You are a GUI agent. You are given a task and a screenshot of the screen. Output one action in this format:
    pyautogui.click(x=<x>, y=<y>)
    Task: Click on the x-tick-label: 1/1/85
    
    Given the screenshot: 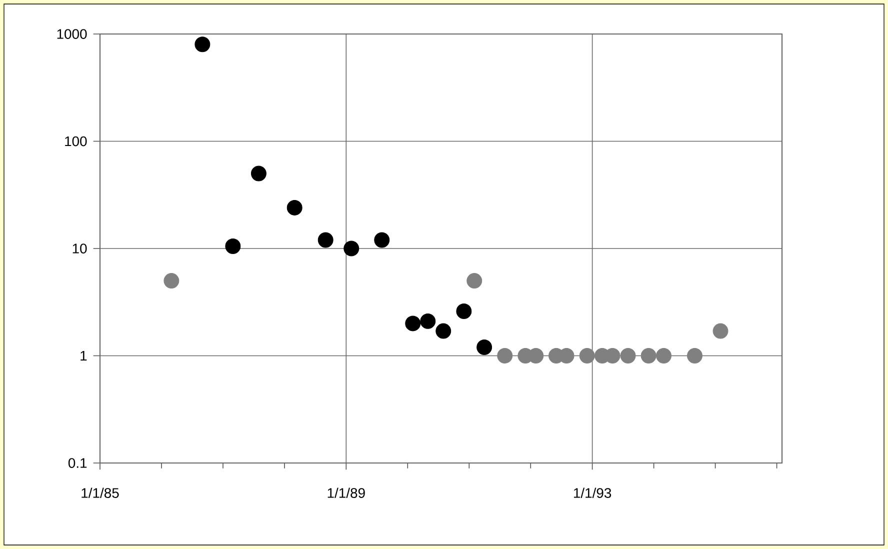 What is the action you would take?
    pyautogui.click(x=100, y=493)
    